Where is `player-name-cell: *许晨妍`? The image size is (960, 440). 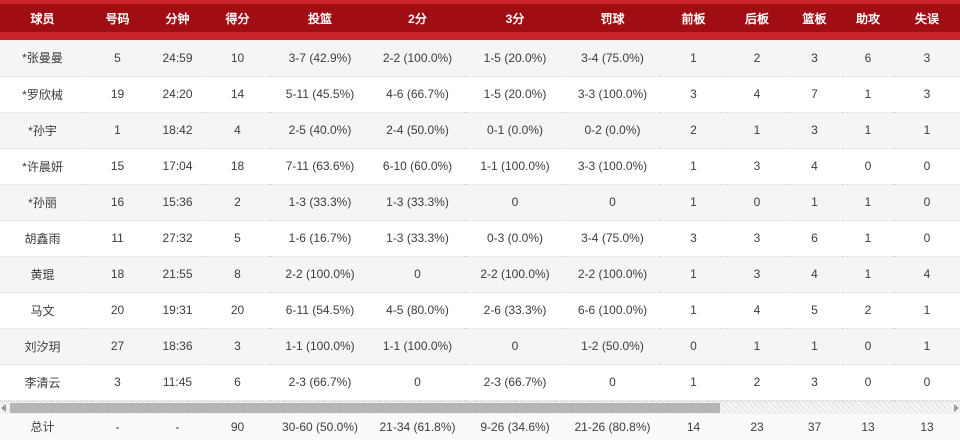 player-name-cell: *许晨妍 is located at coordinates (42, 166).